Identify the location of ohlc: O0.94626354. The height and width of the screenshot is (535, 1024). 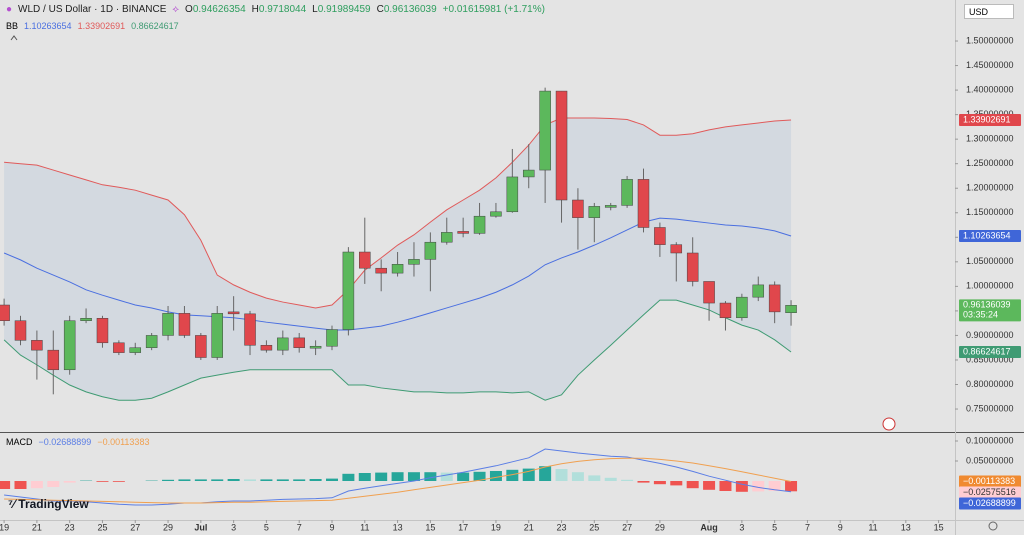
(215, 9).